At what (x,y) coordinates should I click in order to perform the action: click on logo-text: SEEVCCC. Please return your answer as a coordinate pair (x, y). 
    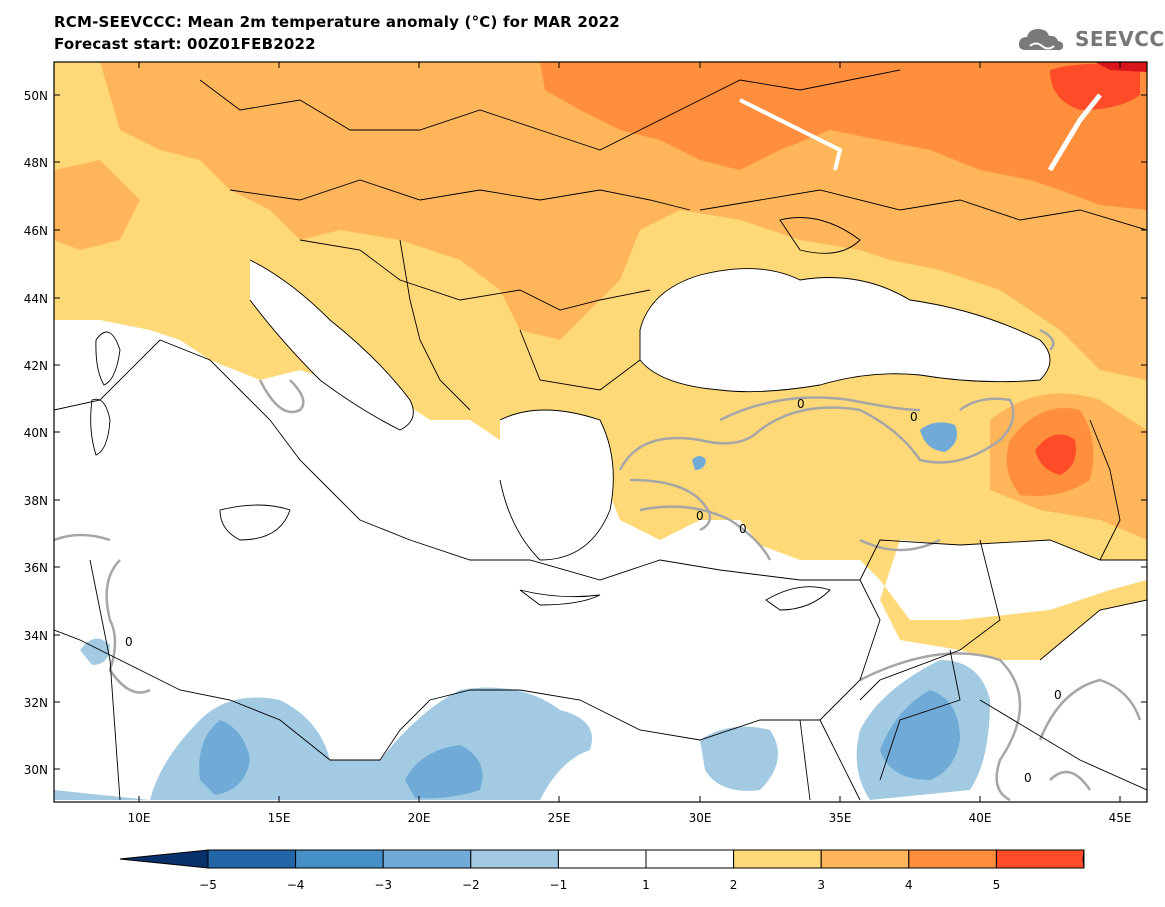
    Looking at the image, I should click on (1120, 39).